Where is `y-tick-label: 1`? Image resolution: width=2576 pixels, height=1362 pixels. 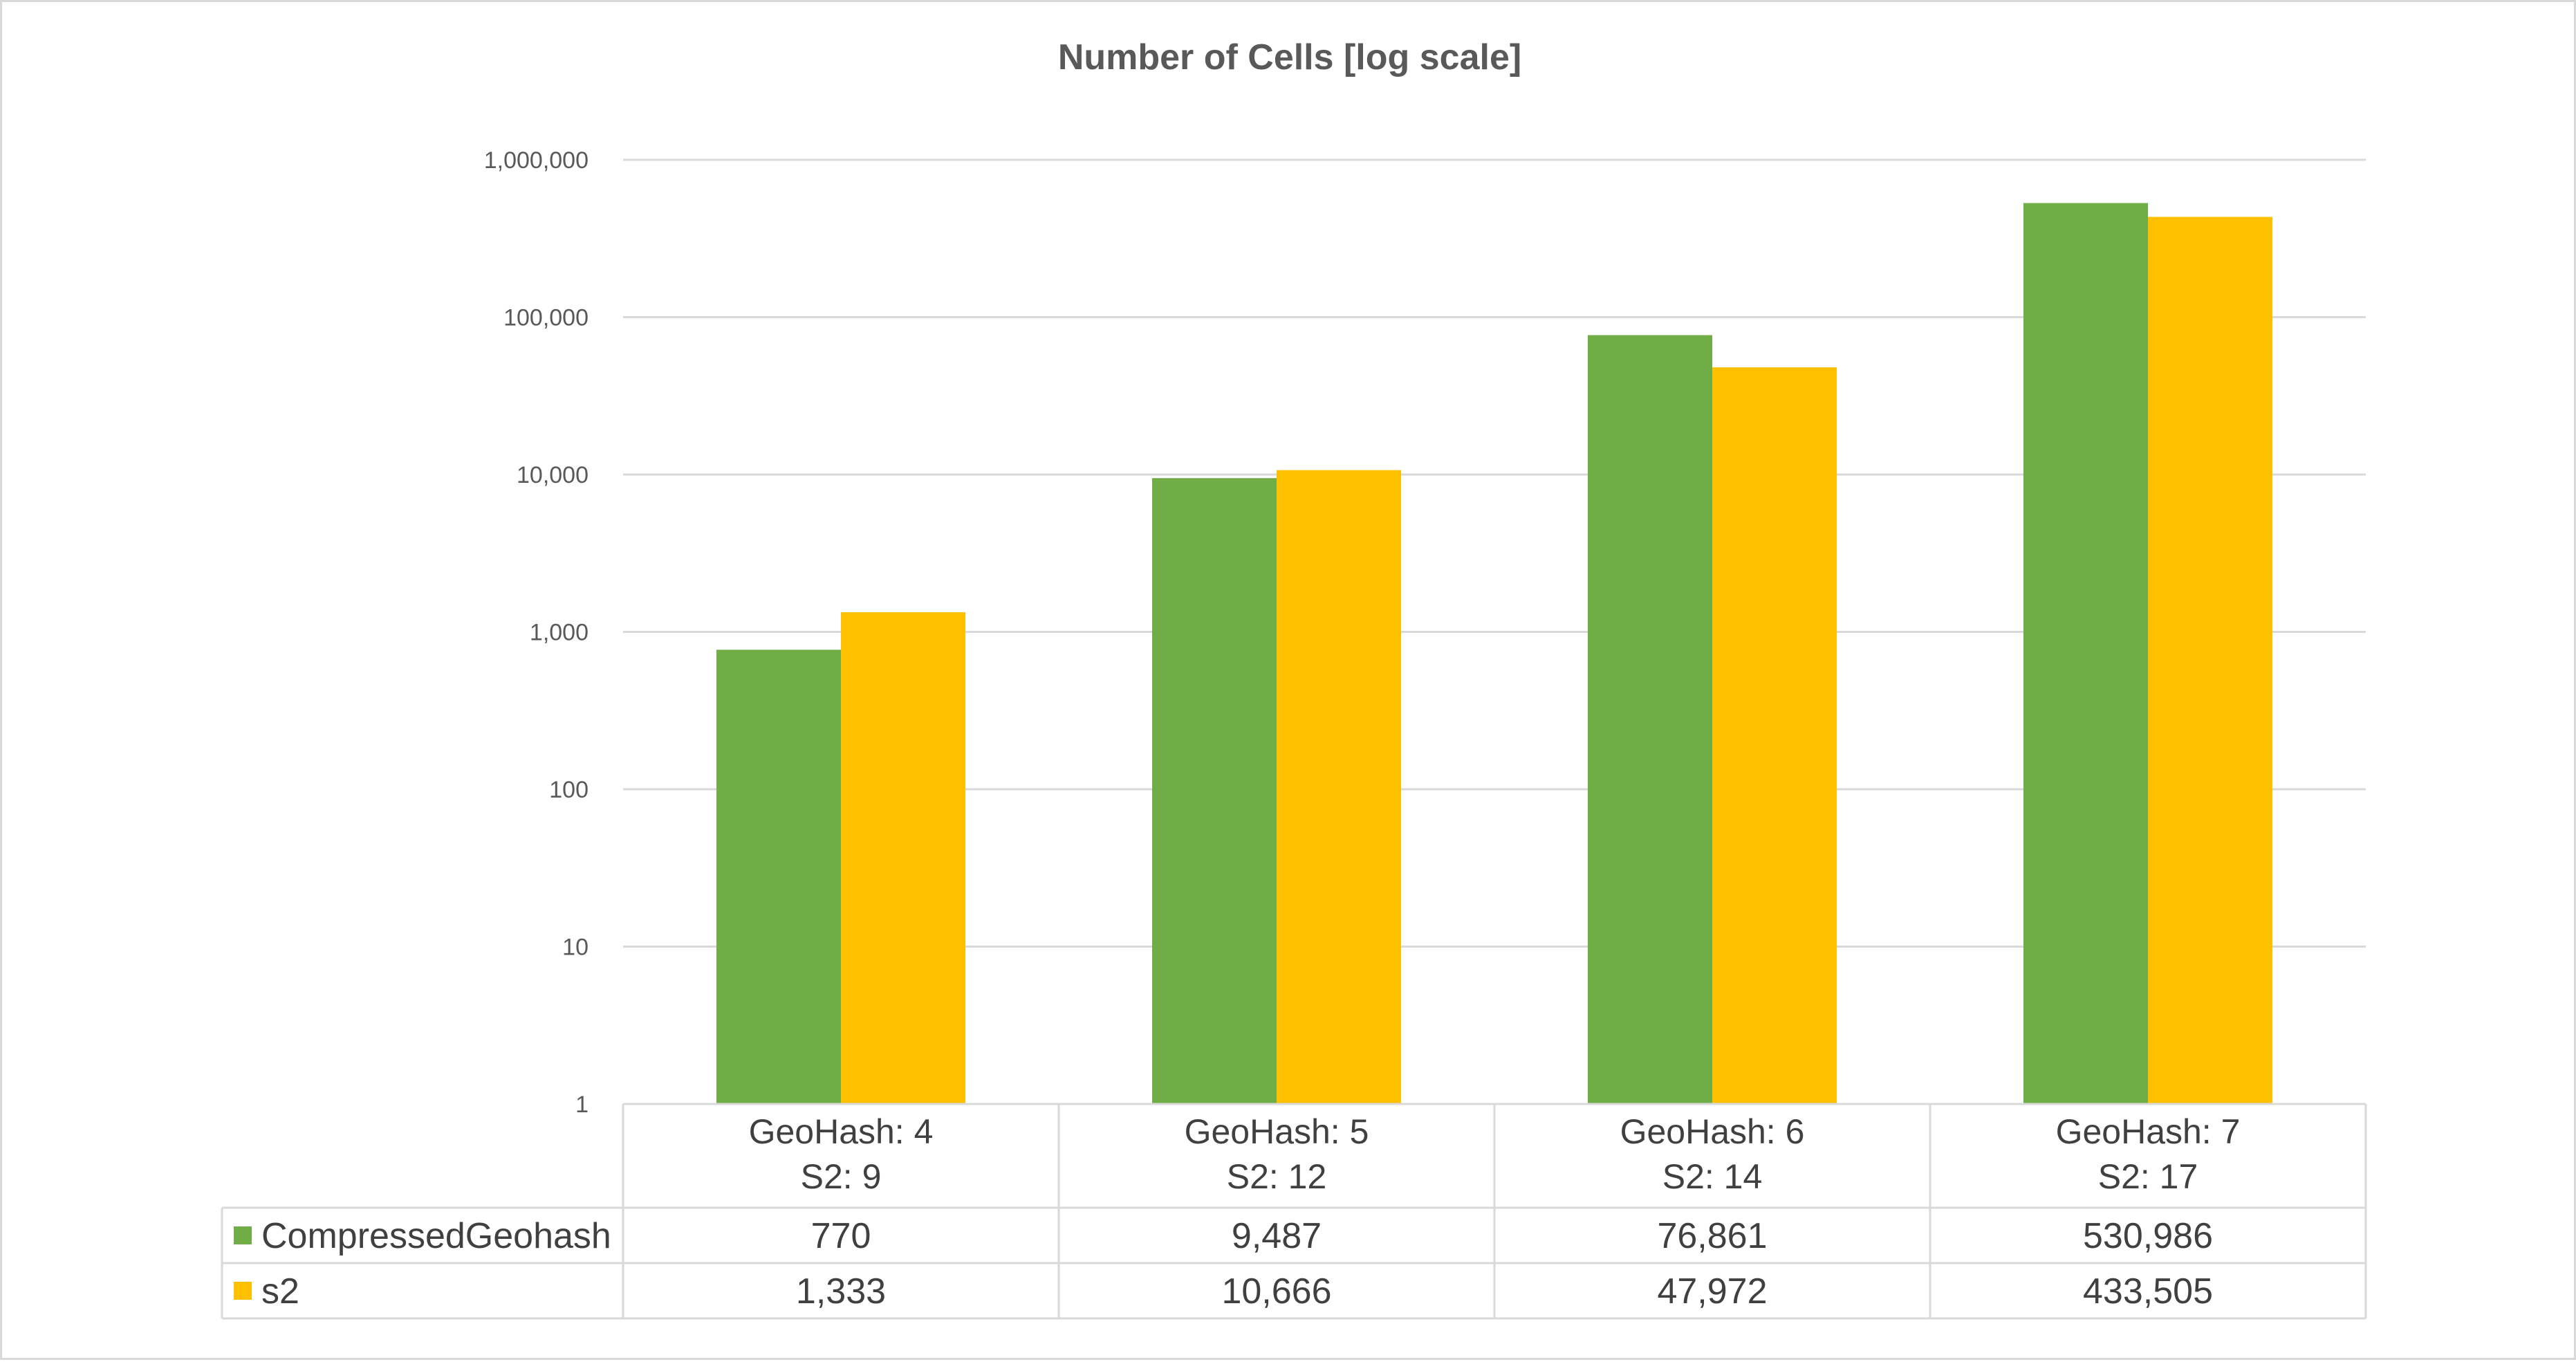 y-tick-label: 1 is located at coordinates (582, 1105).